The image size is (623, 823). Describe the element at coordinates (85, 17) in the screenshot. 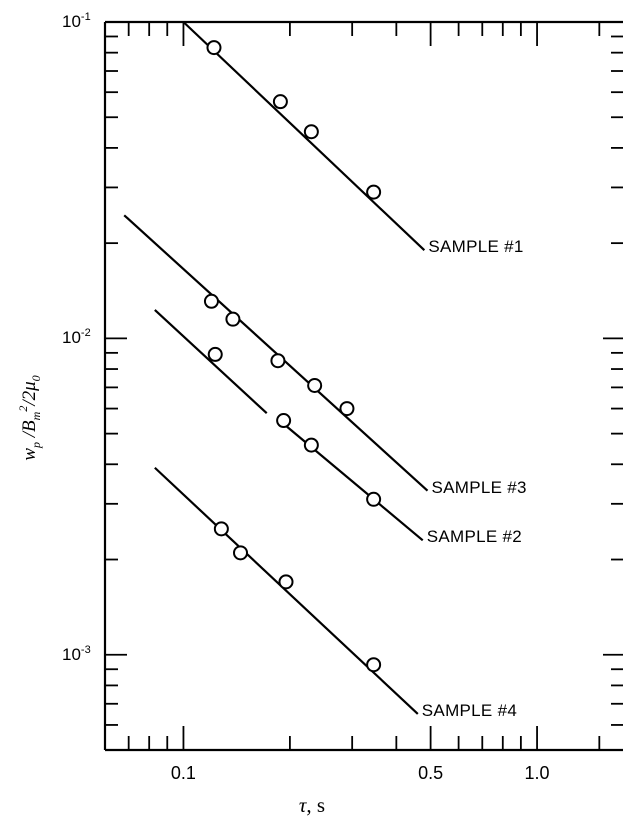

I see `y-tick-exponent: -1` at that location.